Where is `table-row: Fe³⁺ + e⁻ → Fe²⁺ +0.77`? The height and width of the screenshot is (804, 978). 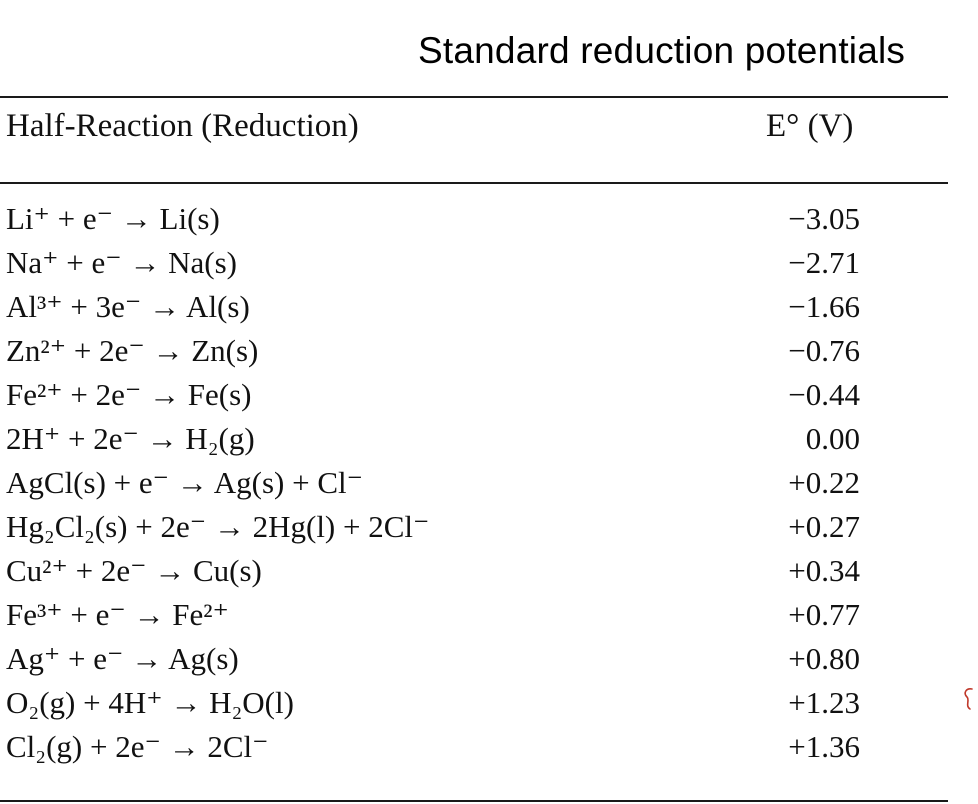
table-row: Fe³⁺ + e⁻ → Fe²⁺ +0.77 is located at coordinates (481, 615).